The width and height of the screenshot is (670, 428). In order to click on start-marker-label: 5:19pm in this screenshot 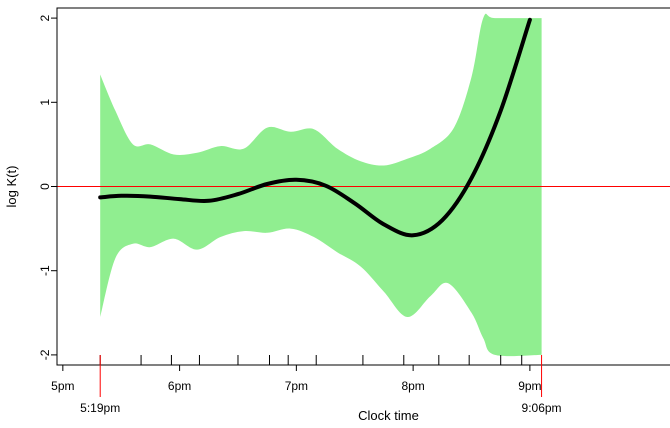, I will do `click(100, 408)`.